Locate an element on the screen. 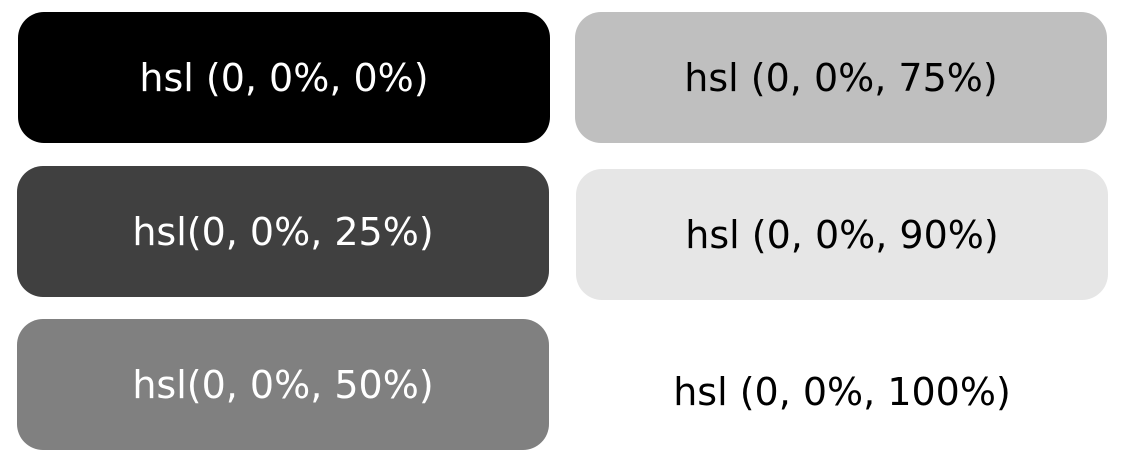 The image size is (1123, 466). swatch-lightness-25: hsl(0, 0%, 25%) is located at coordinates (283, 231).